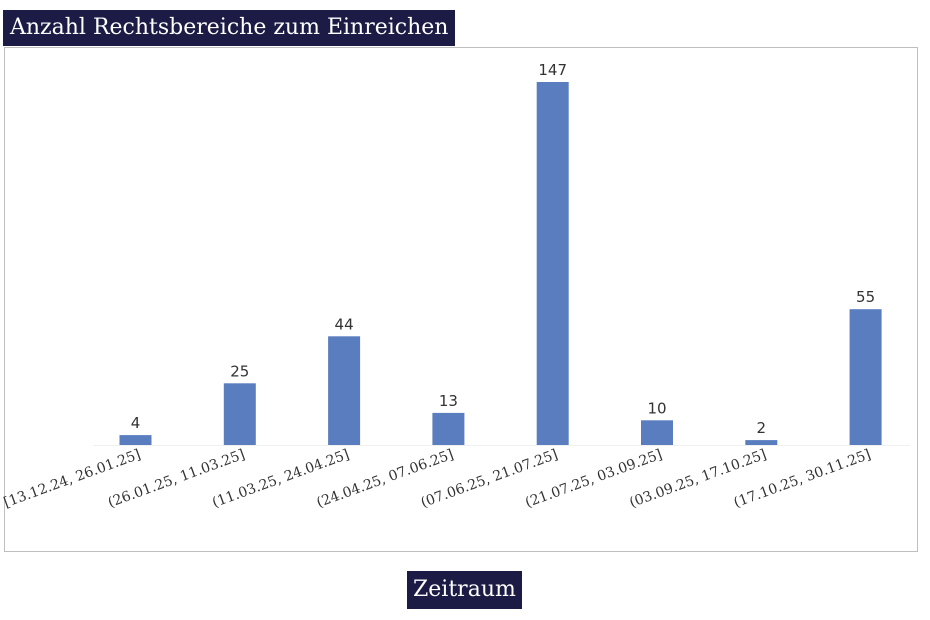  I want to click on bar-value-label-3: 44, so click(344, 324).